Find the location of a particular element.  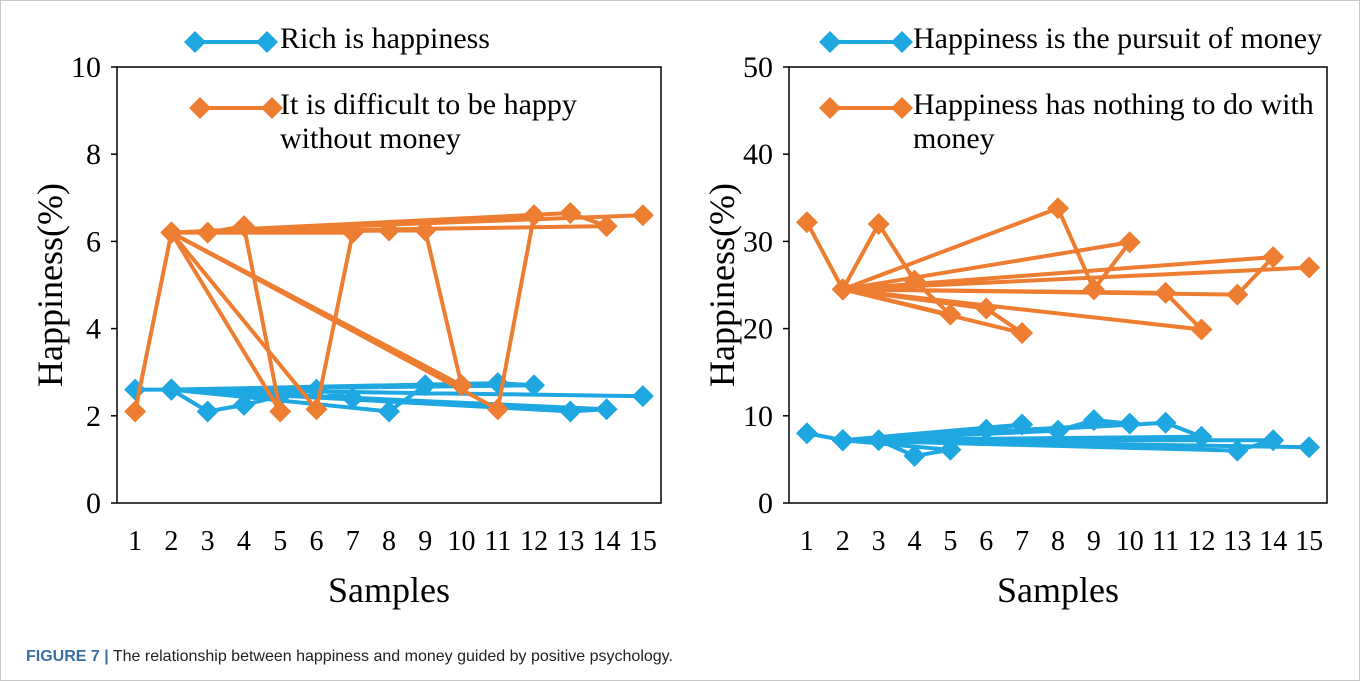

caption-label: FIGURE 7 | is located at coordinates (67, 656).